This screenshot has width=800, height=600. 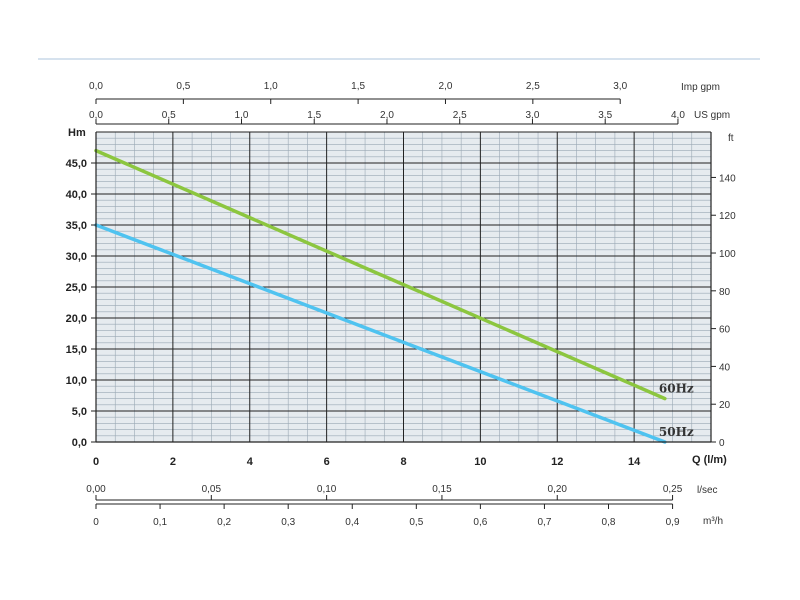 I want to click on x-tick-label: 14, so click(x=634, y=462).